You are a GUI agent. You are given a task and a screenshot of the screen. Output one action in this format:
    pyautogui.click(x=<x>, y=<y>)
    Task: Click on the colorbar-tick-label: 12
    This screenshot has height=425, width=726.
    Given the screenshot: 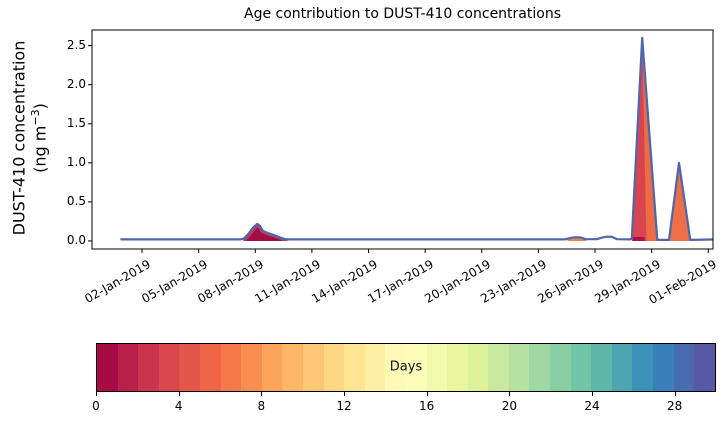 What is the action you would take?
    pyautogui.click(x=344, y=406)
    